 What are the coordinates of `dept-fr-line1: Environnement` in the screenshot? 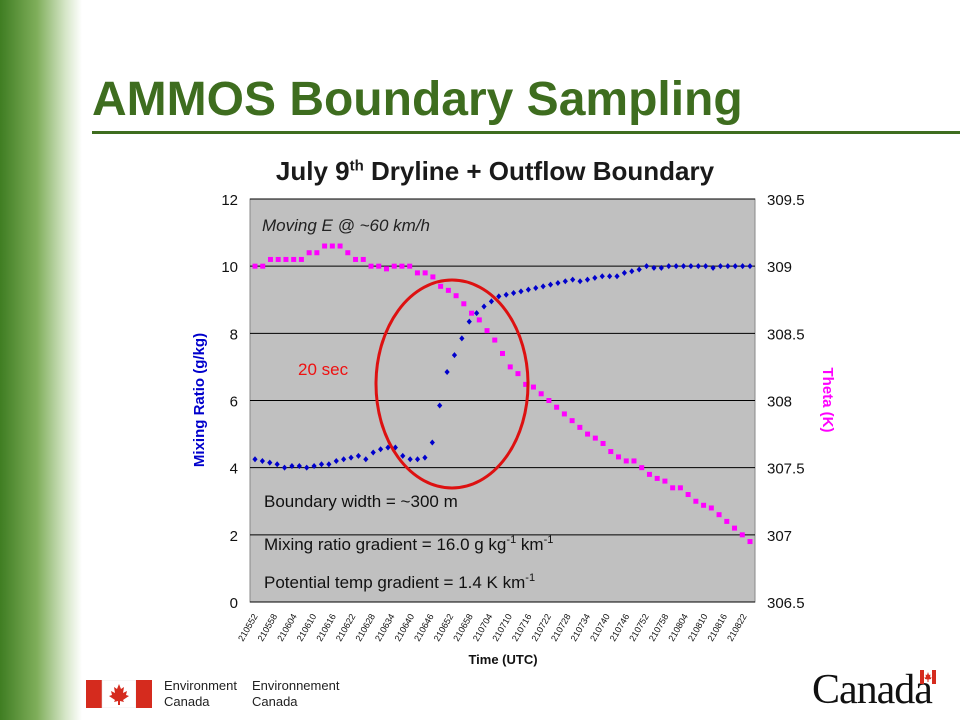 It's located at (296, 685).